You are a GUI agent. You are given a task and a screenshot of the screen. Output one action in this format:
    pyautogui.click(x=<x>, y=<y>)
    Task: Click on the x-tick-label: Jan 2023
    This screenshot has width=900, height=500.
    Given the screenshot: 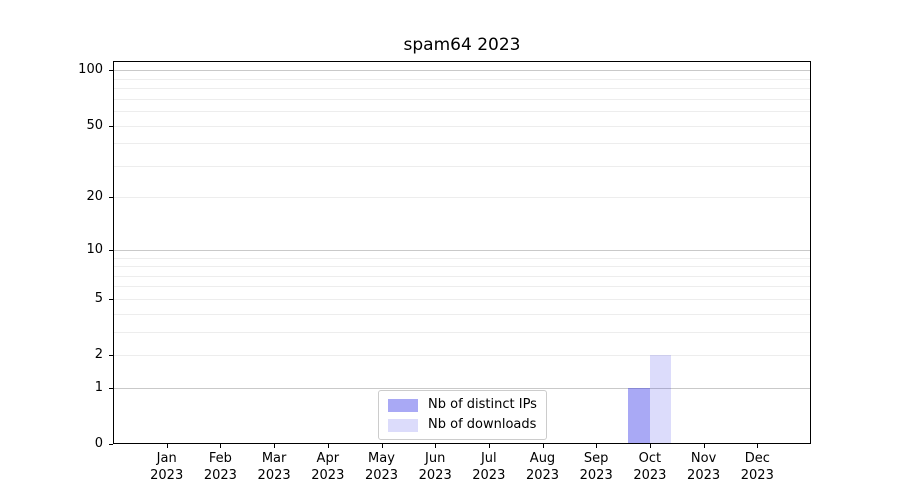 What is the action you would take?
    pyautogui.click(x=167, y=467)
    